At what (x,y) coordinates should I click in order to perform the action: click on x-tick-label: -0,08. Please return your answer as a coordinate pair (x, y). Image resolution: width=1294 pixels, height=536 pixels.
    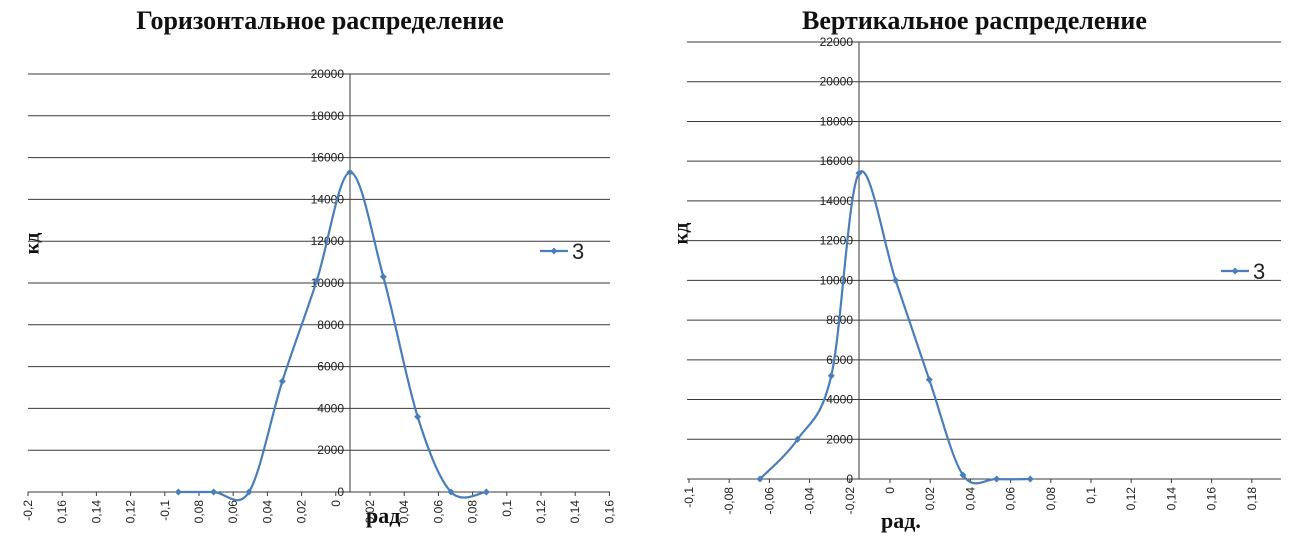
    Looking at the image, I should click on (729, 501).